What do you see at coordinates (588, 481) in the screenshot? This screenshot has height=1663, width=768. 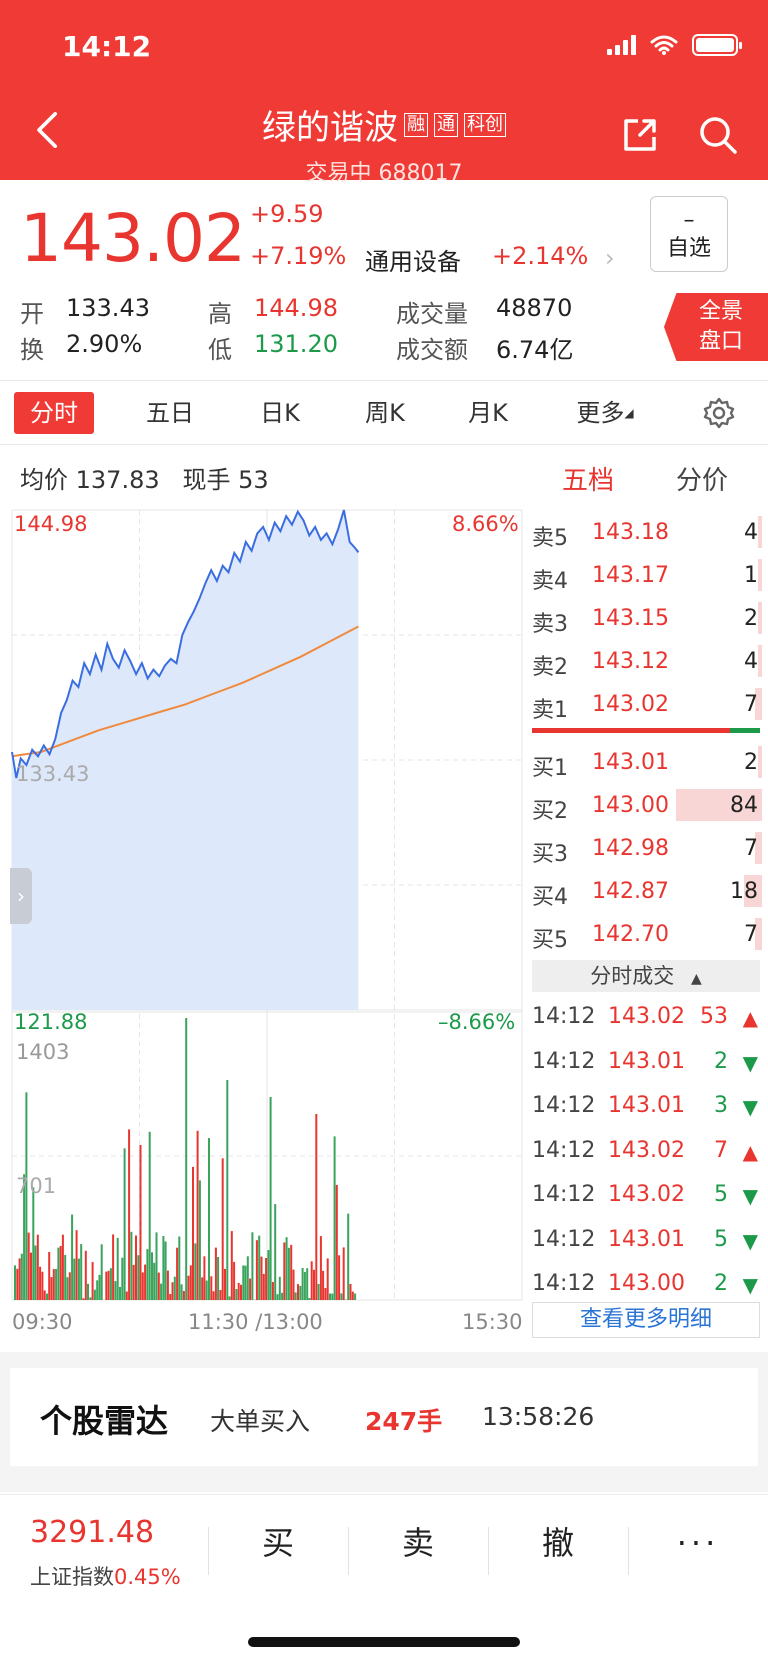 I see `tab-five-levels: 五档` at bounding box center [588, 481].